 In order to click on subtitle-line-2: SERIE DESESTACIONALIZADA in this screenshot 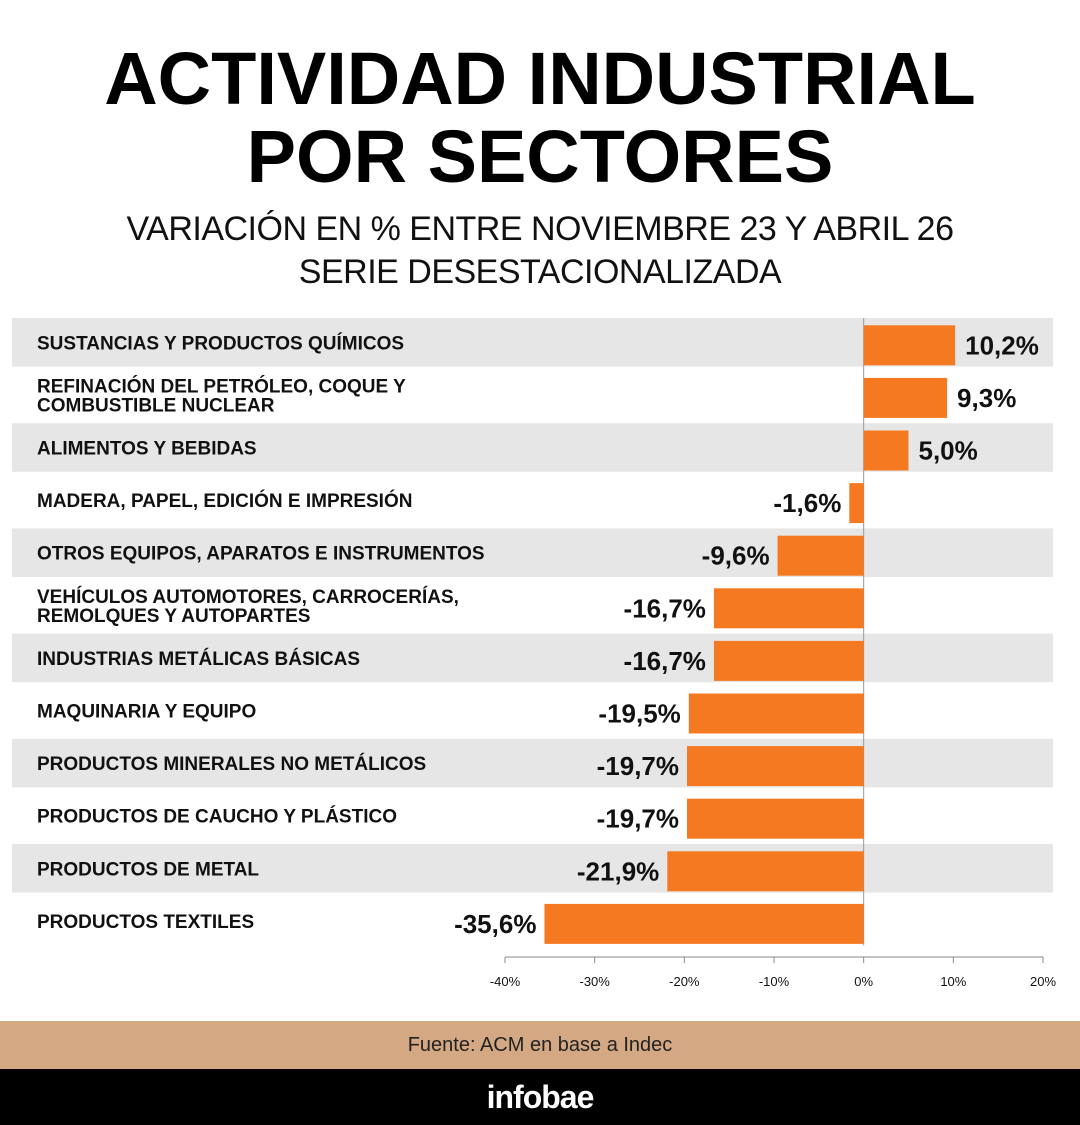, I will do `click(540, 272)`.